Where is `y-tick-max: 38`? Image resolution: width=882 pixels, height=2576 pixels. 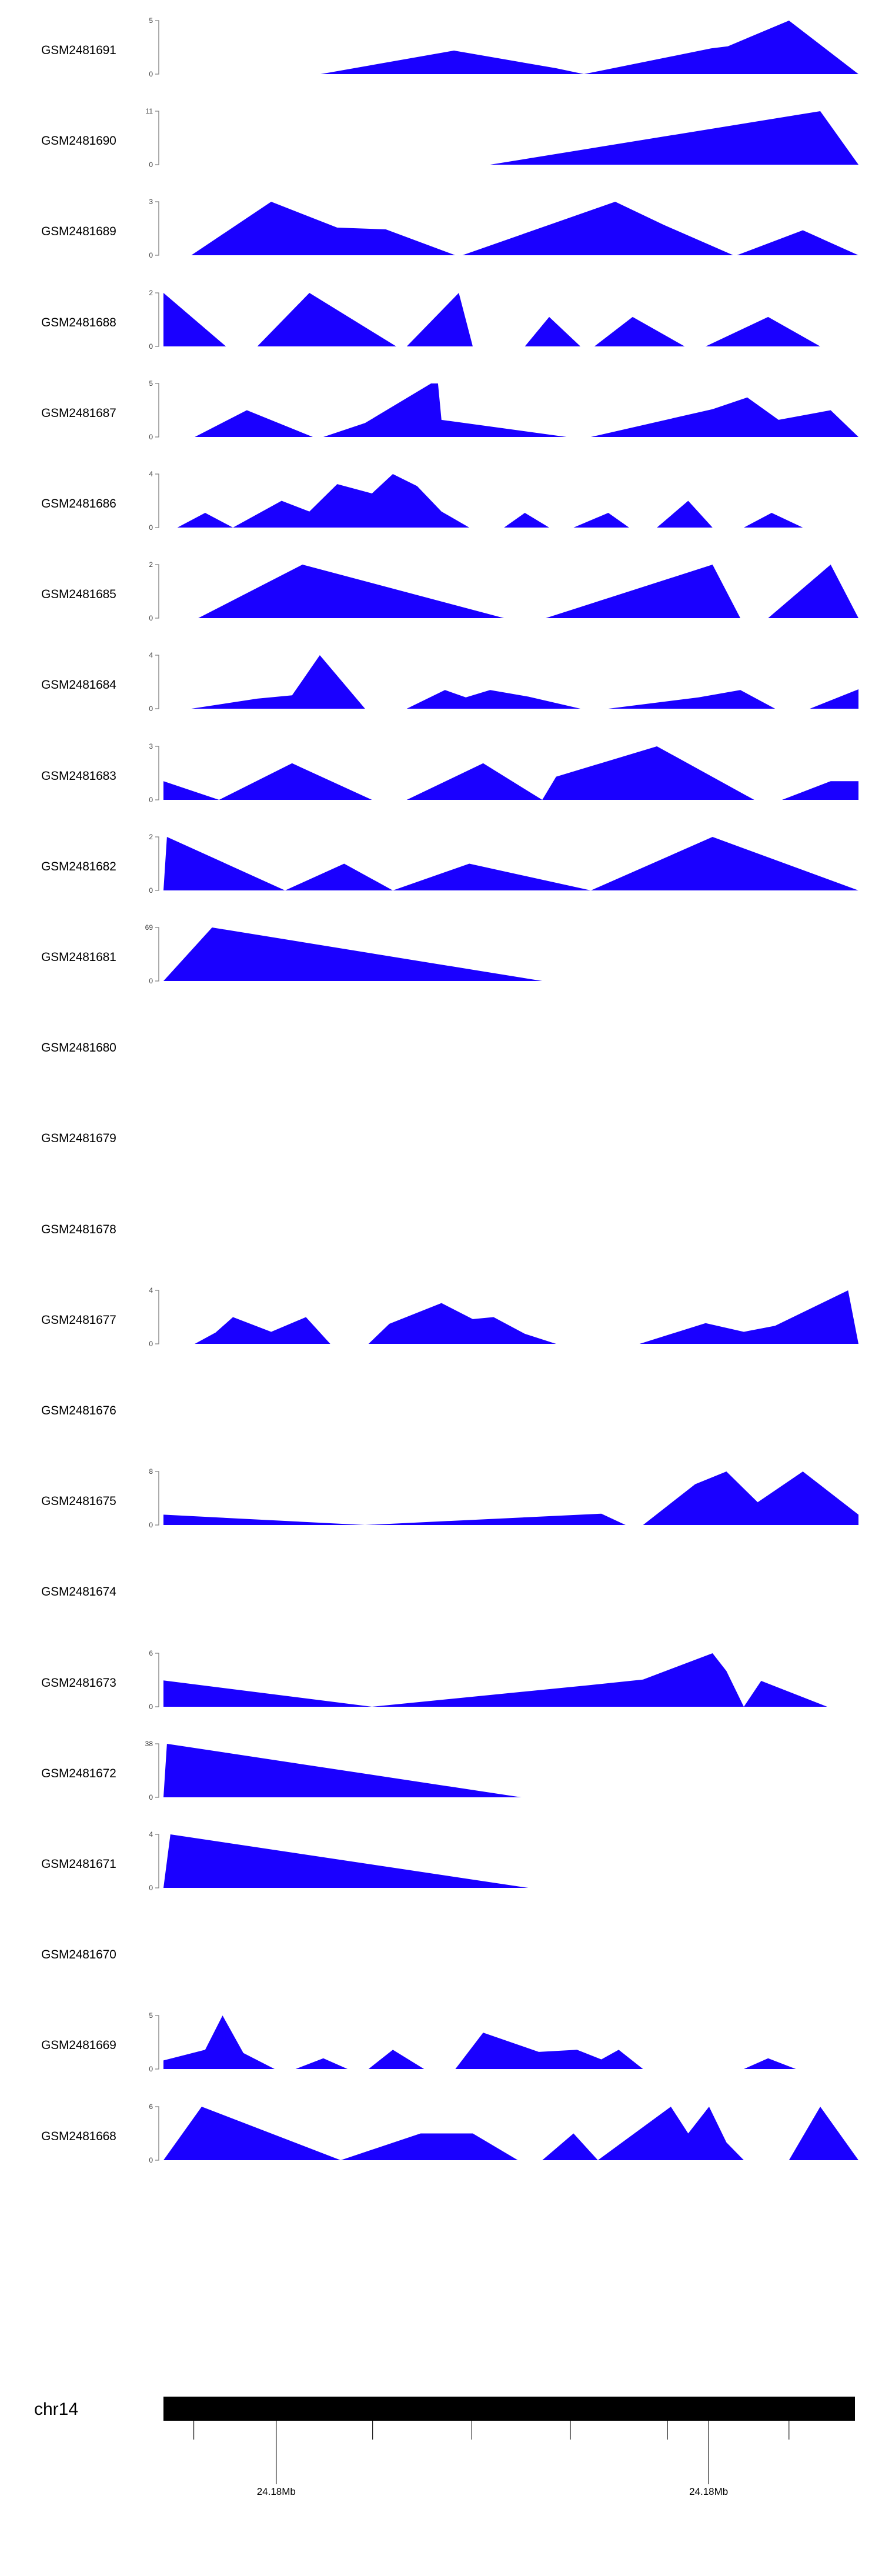 y-tick-max: 38 is located at coordinates (149, 1744).